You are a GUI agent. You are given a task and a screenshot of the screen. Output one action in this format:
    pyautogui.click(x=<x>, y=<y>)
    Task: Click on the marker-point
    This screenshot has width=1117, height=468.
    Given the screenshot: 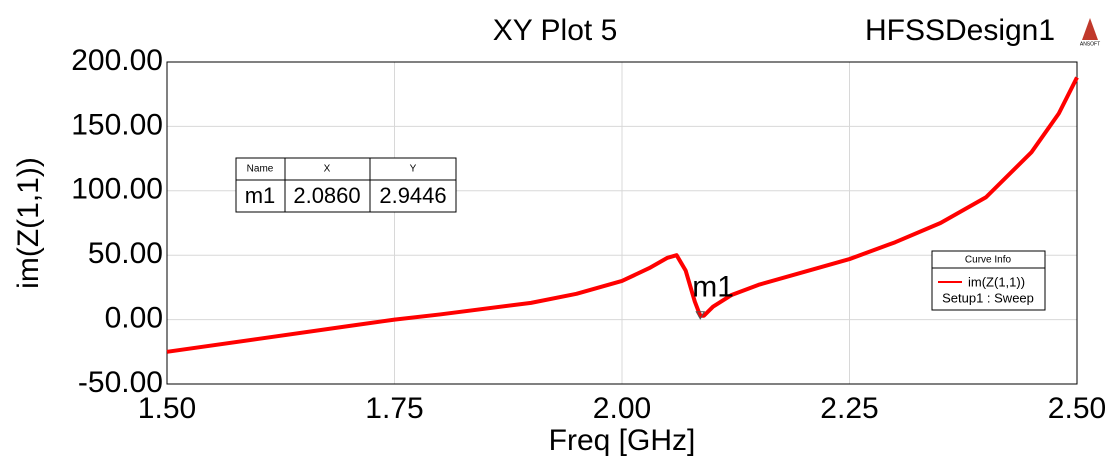 What is the action you would take?
    pyautogui.click(x=700, y=315)
    